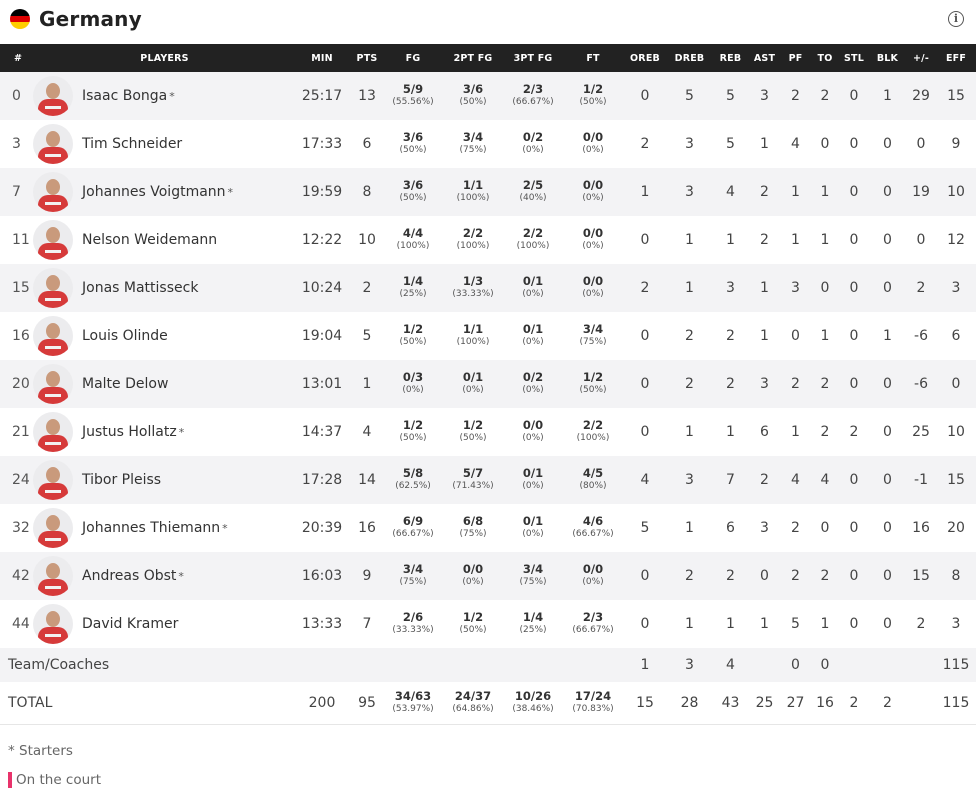 This screenshot has width=976, height=804. Describe the element at coordinates (151, 528) in the screenshot. I see `player-name: Johannes Thiemann` at that location.